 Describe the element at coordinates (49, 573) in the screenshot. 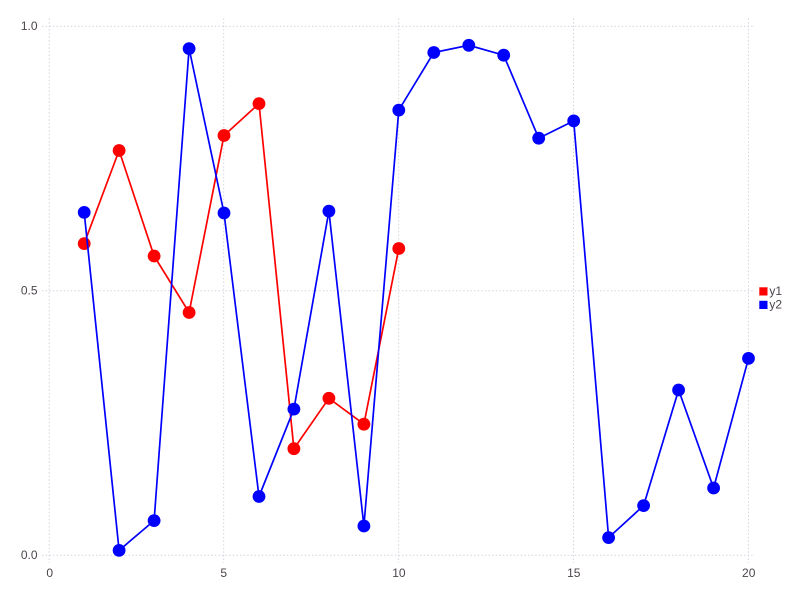

I see `svg-text: 0` at that location.